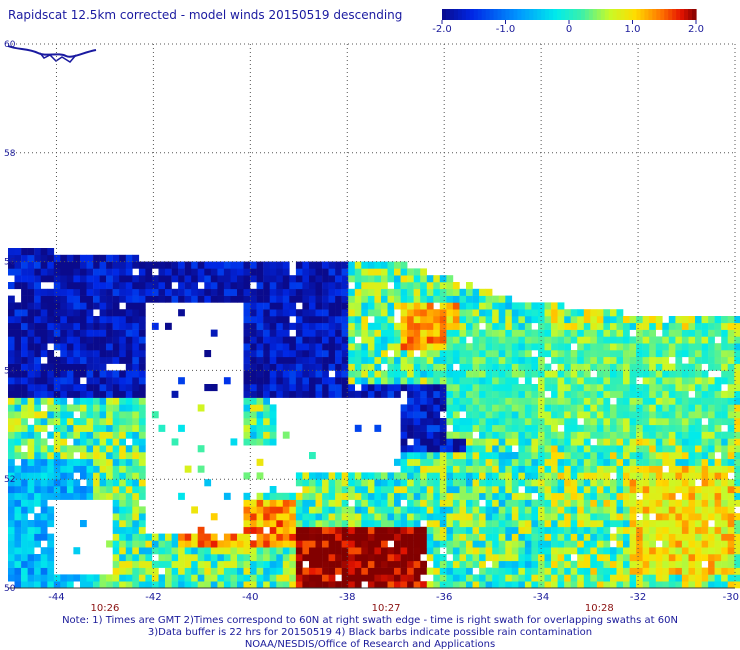 Image resolution: width=740 pixels, height=650 pixels. What do you see at coordinates (352, 608) in the screenshot?
I see `swath-time-labels: 10:26 10:27 10:28` at bounding box center [352, 608].